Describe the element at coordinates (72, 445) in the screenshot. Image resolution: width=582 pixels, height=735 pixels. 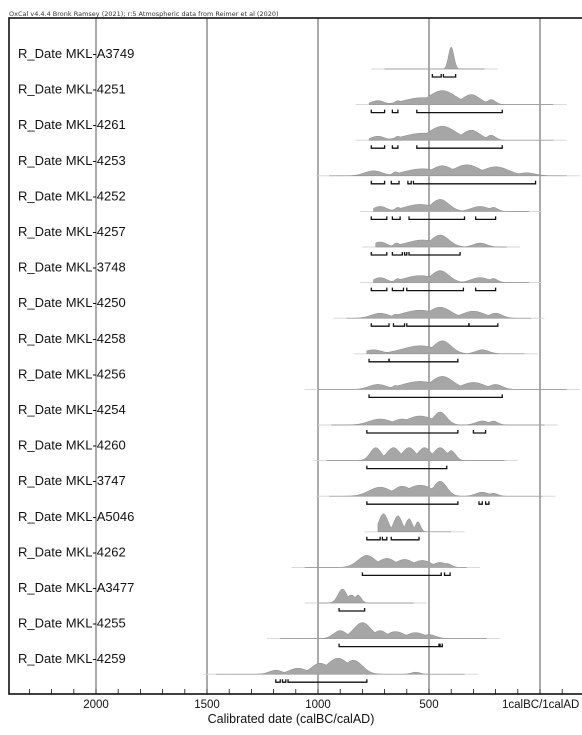
I see `distribution-label: R_Date MKL-4260` at that location.